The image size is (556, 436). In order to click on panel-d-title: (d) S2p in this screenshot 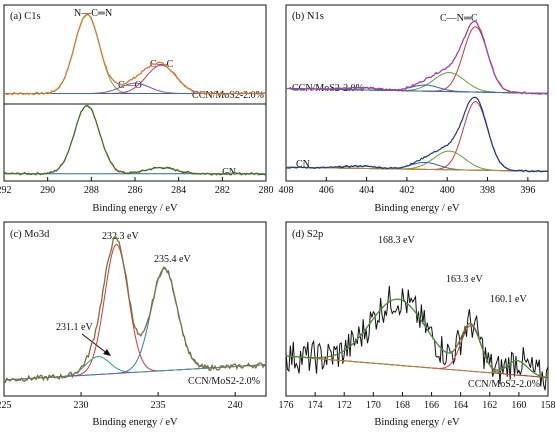, I will do `click(307, 234)`.